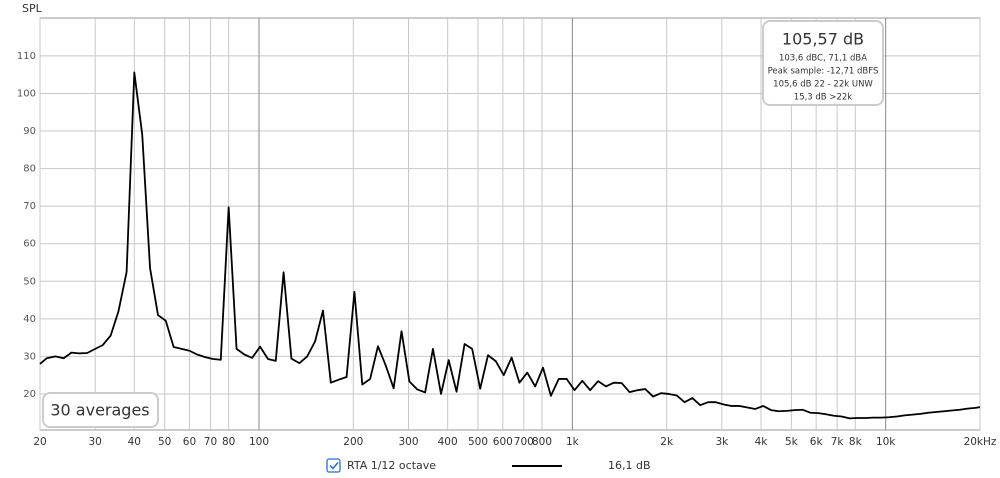 The height and width of the screenshot is (478, 1000). Describe the element at coordinates (722, 442) in the screenshot. I see `x-tick-label: 3k` at that location.